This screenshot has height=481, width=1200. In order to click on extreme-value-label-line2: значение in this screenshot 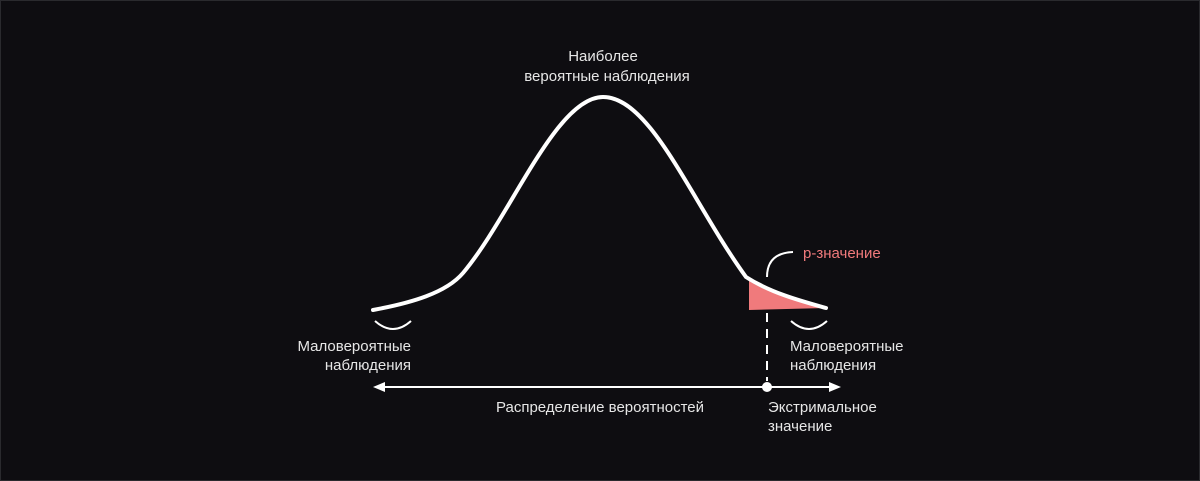, I will do `click(800, 426)`.